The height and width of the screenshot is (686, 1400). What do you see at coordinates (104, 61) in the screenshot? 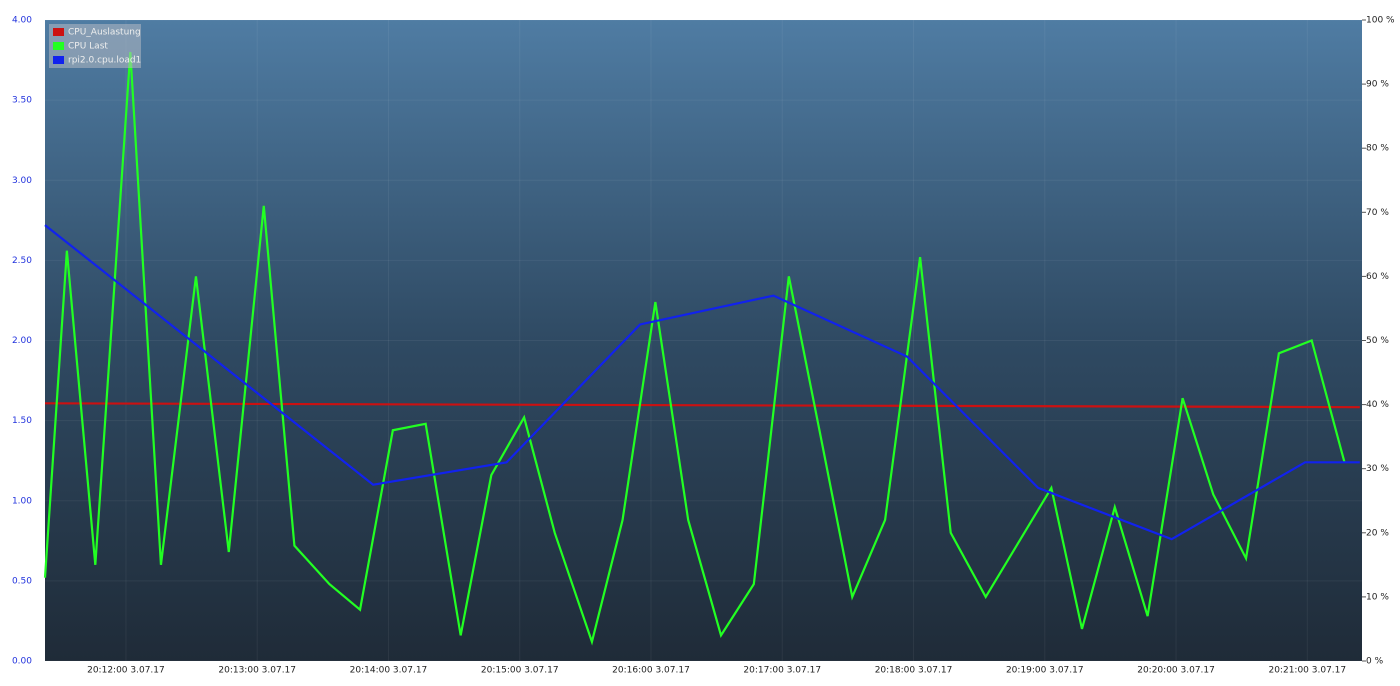
I see `legend-label: rpi2.0.cpu.load1` at bounding box center [104, 61].